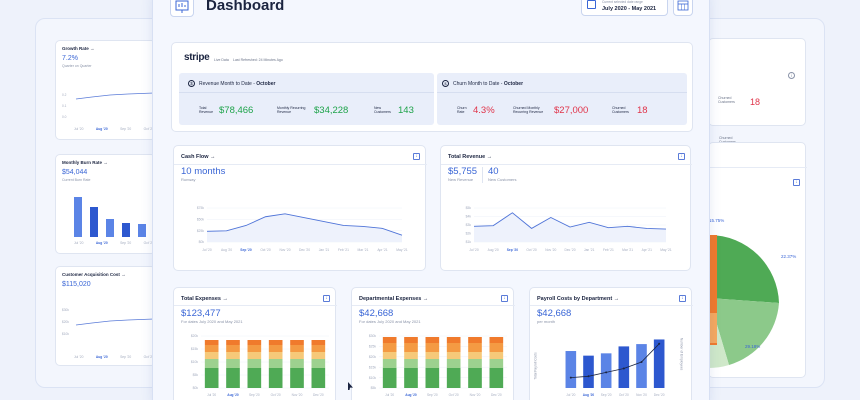 Image resolution: width=860 pixels, height=400 pixels. Describe the element at coordinates (488, 84) in the screenshot. I see `churn-mtd-title: Churn Month to Date - October` at that location.